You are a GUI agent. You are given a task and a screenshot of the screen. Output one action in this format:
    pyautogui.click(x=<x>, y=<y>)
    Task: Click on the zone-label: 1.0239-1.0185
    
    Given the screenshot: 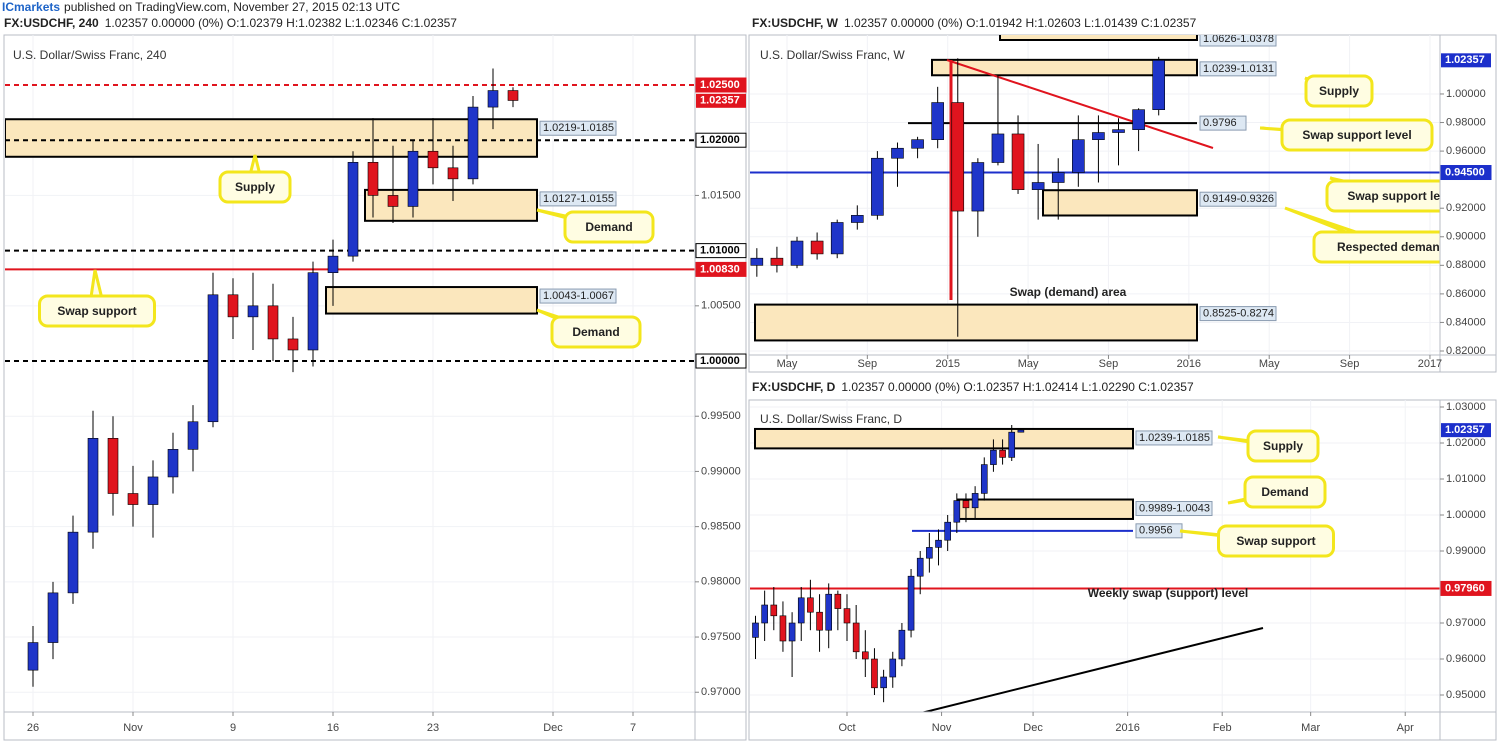 What is the action you would take?
    pyautogui.click(x=1174, y=438)
    